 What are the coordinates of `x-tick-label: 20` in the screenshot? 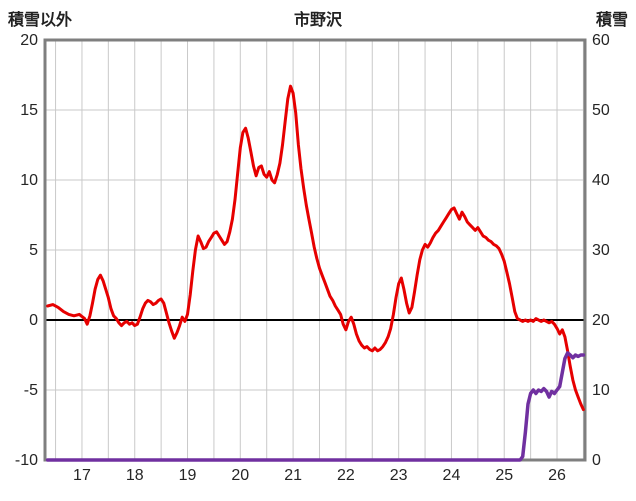 It's located at (240, 475).